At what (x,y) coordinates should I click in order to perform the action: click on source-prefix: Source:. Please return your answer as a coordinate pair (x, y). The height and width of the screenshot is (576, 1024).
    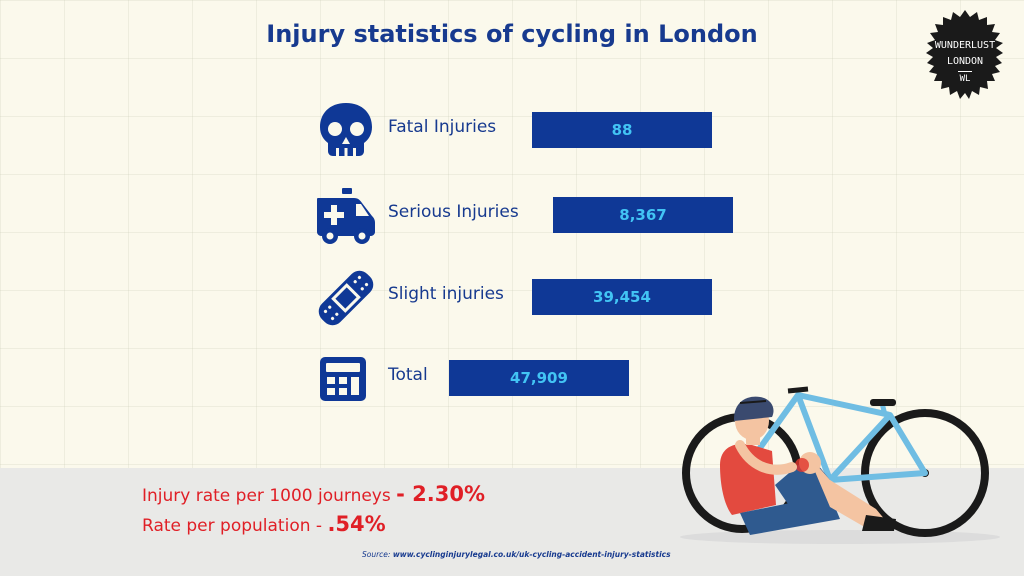
    Looking at the image, I should click on (377, 554).